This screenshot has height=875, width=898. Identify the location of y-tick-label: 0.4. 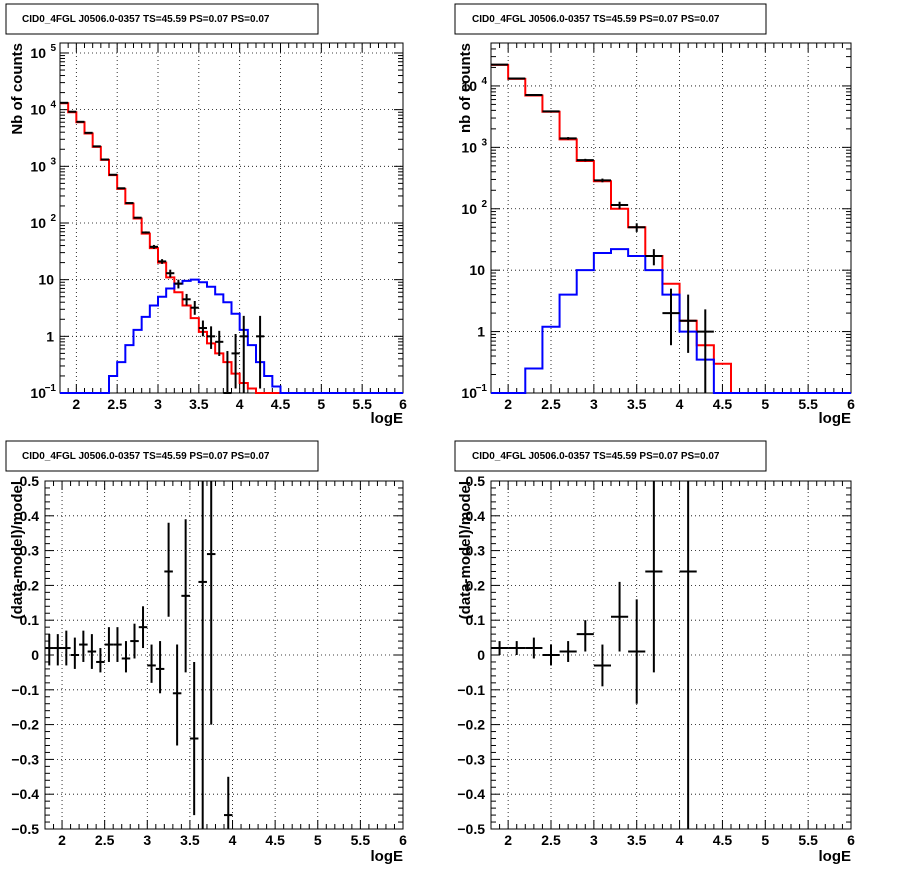
(476, 516).